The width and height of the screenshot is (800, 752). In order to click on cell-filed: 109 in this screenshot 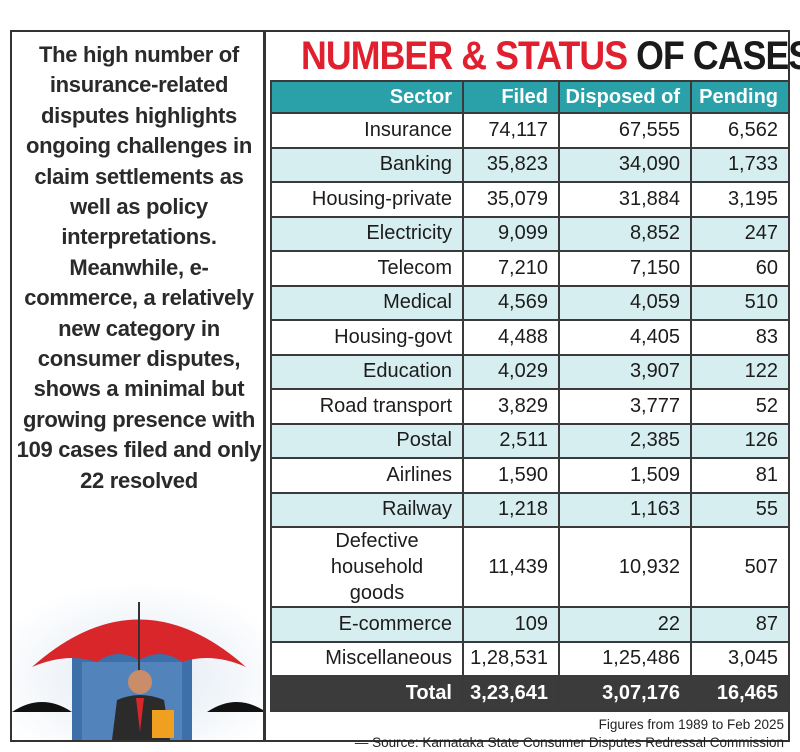, I will do `click(511, 624)`.